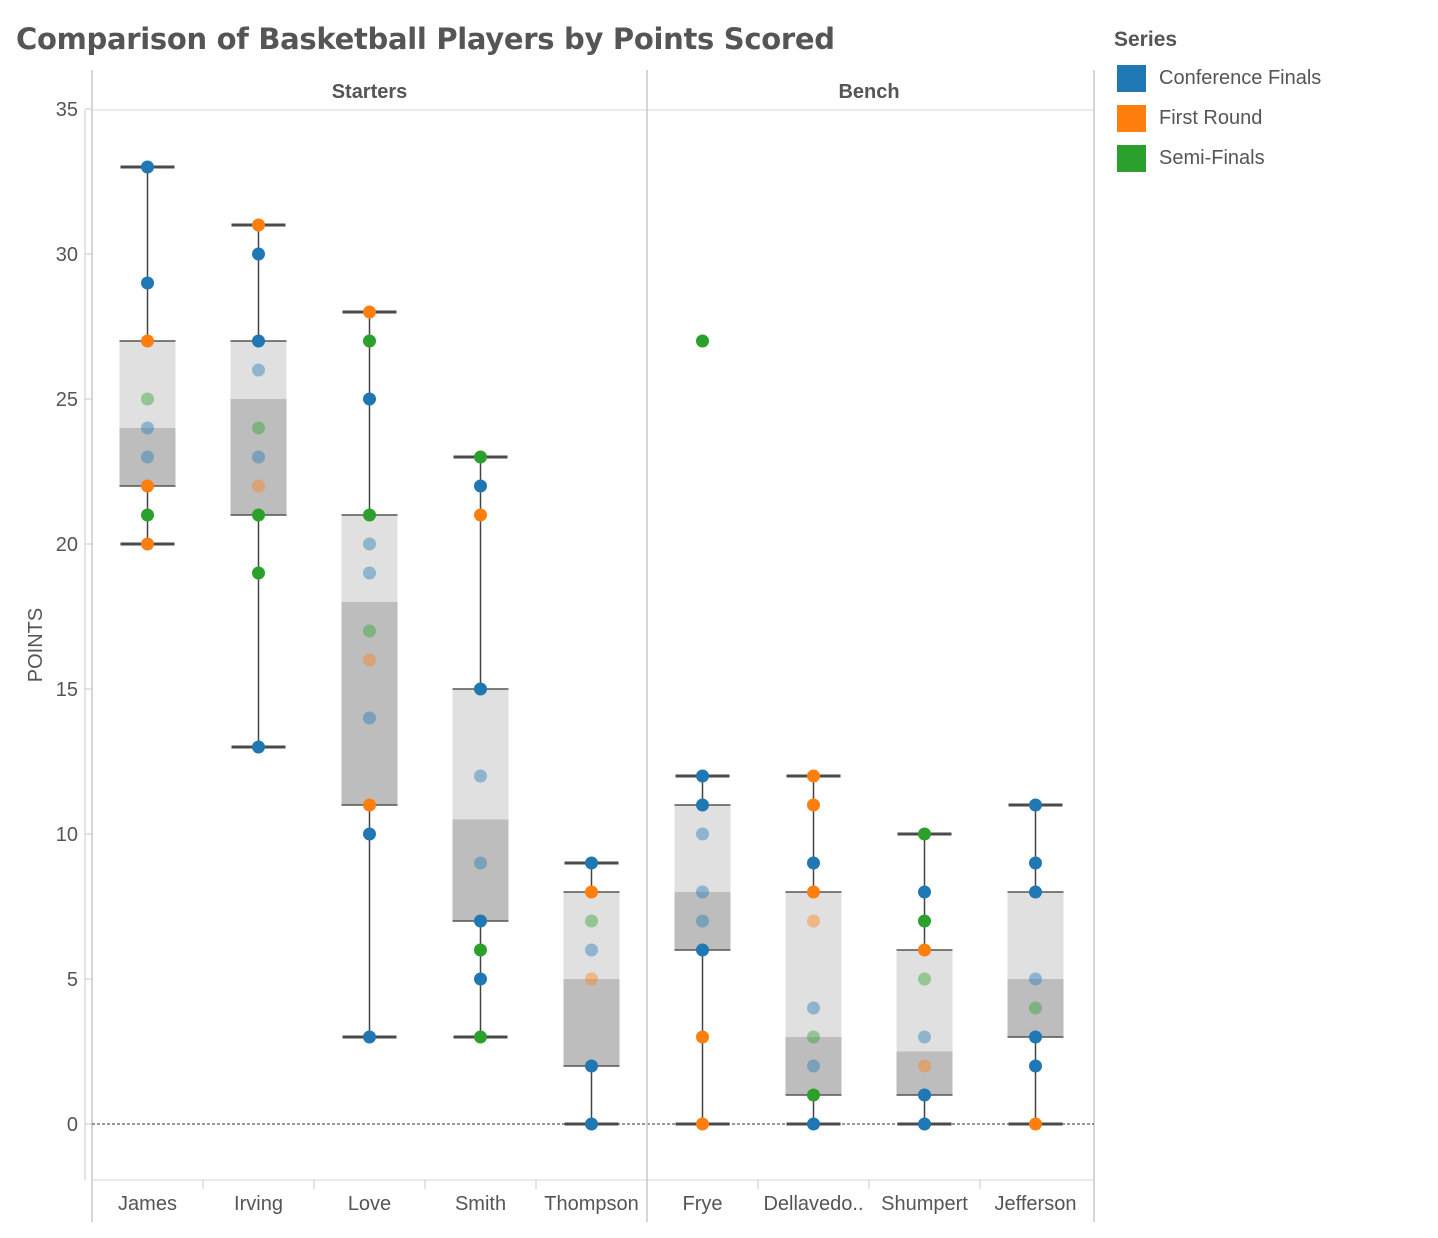  Describe the element at coordinates (147, 384) in the screenshot. I see `box-upper-james` at that location.